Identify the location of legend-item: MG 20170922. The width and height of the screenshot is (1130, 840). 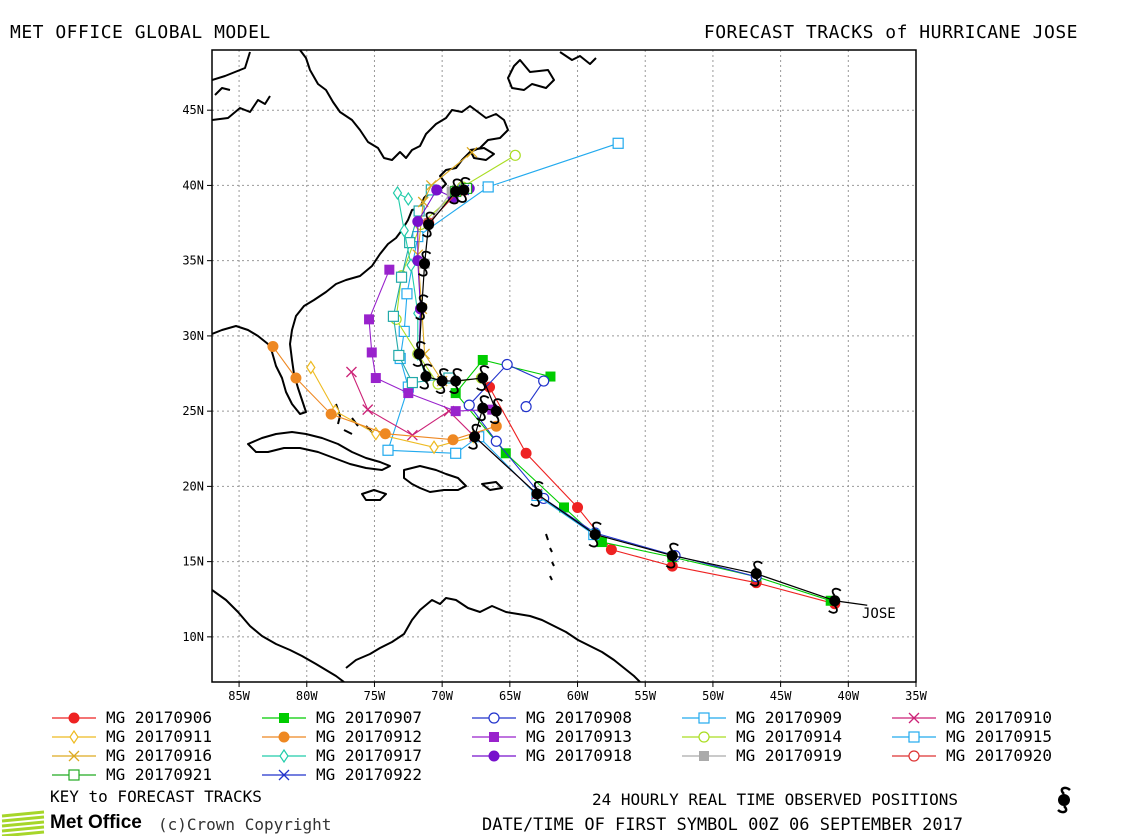
(341, 774).